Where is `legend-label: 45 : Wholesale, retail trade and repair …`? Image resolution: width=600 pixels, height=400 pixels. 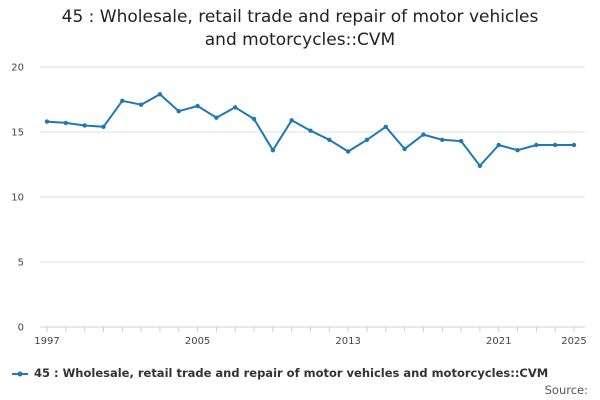
legend-label: 45 : Wholesale, retail trade and repair … is located at coordinates (291, 373).